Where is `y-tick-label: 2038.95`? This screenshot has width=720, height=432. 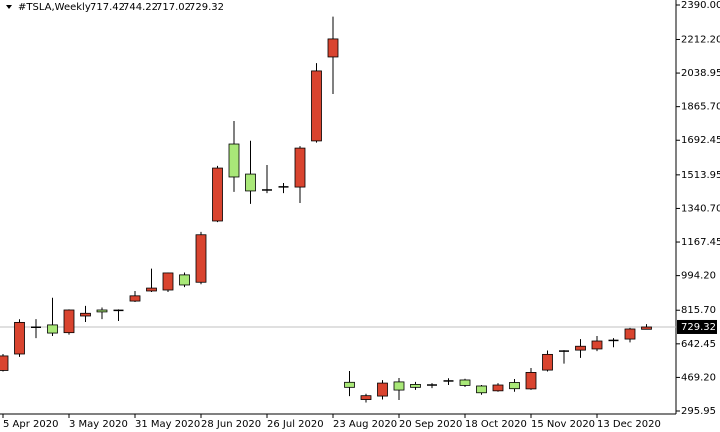
y-tick-label: 2038.95 is located at coordinates (700, 73).